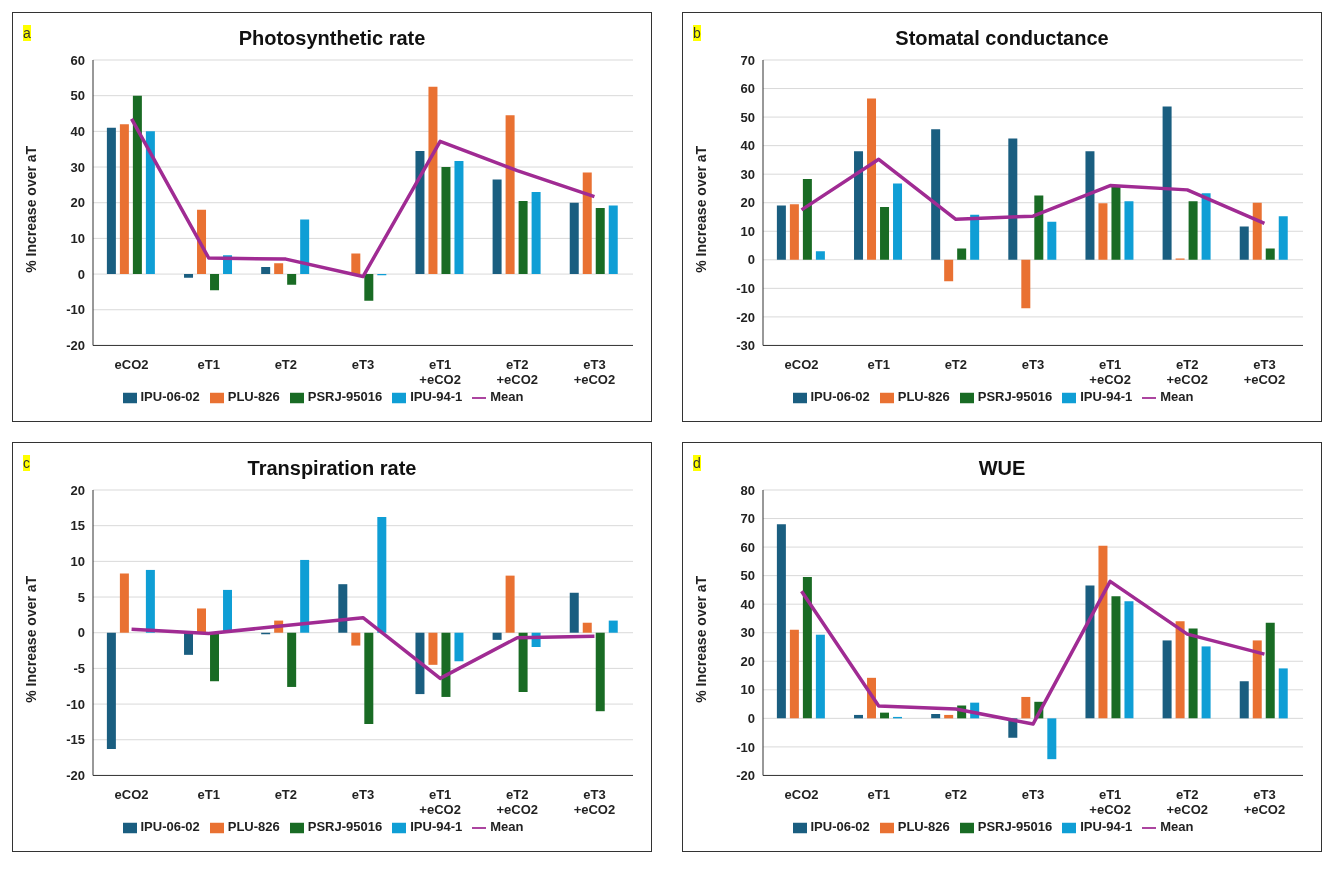 The height and width of the screenshot is (875, 1342). Describe the element at coordinates (27, 33) in the screenshot. I see `text: a` at that location.